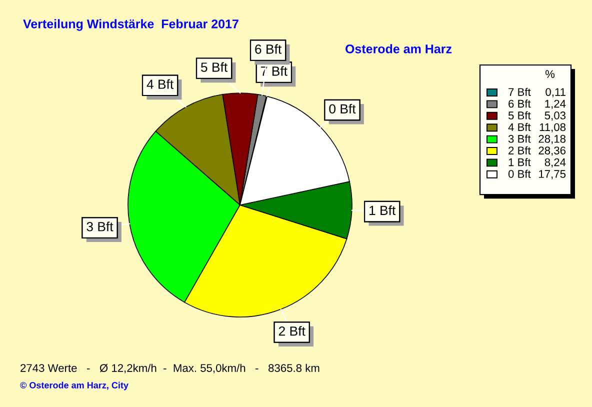 The width and height of the screenshot is (592, 407). I want to click on data-label: 28,18, so click(552, 139).